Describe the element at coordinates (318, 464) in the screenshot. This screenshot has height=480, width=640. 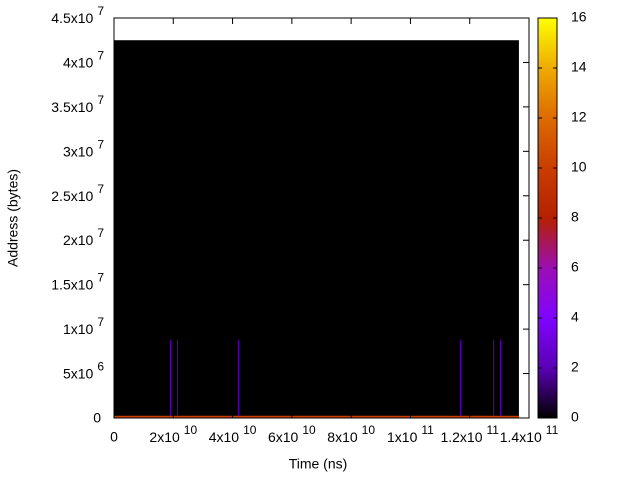
I see `x-axis-label: Time (ns)` at that location.